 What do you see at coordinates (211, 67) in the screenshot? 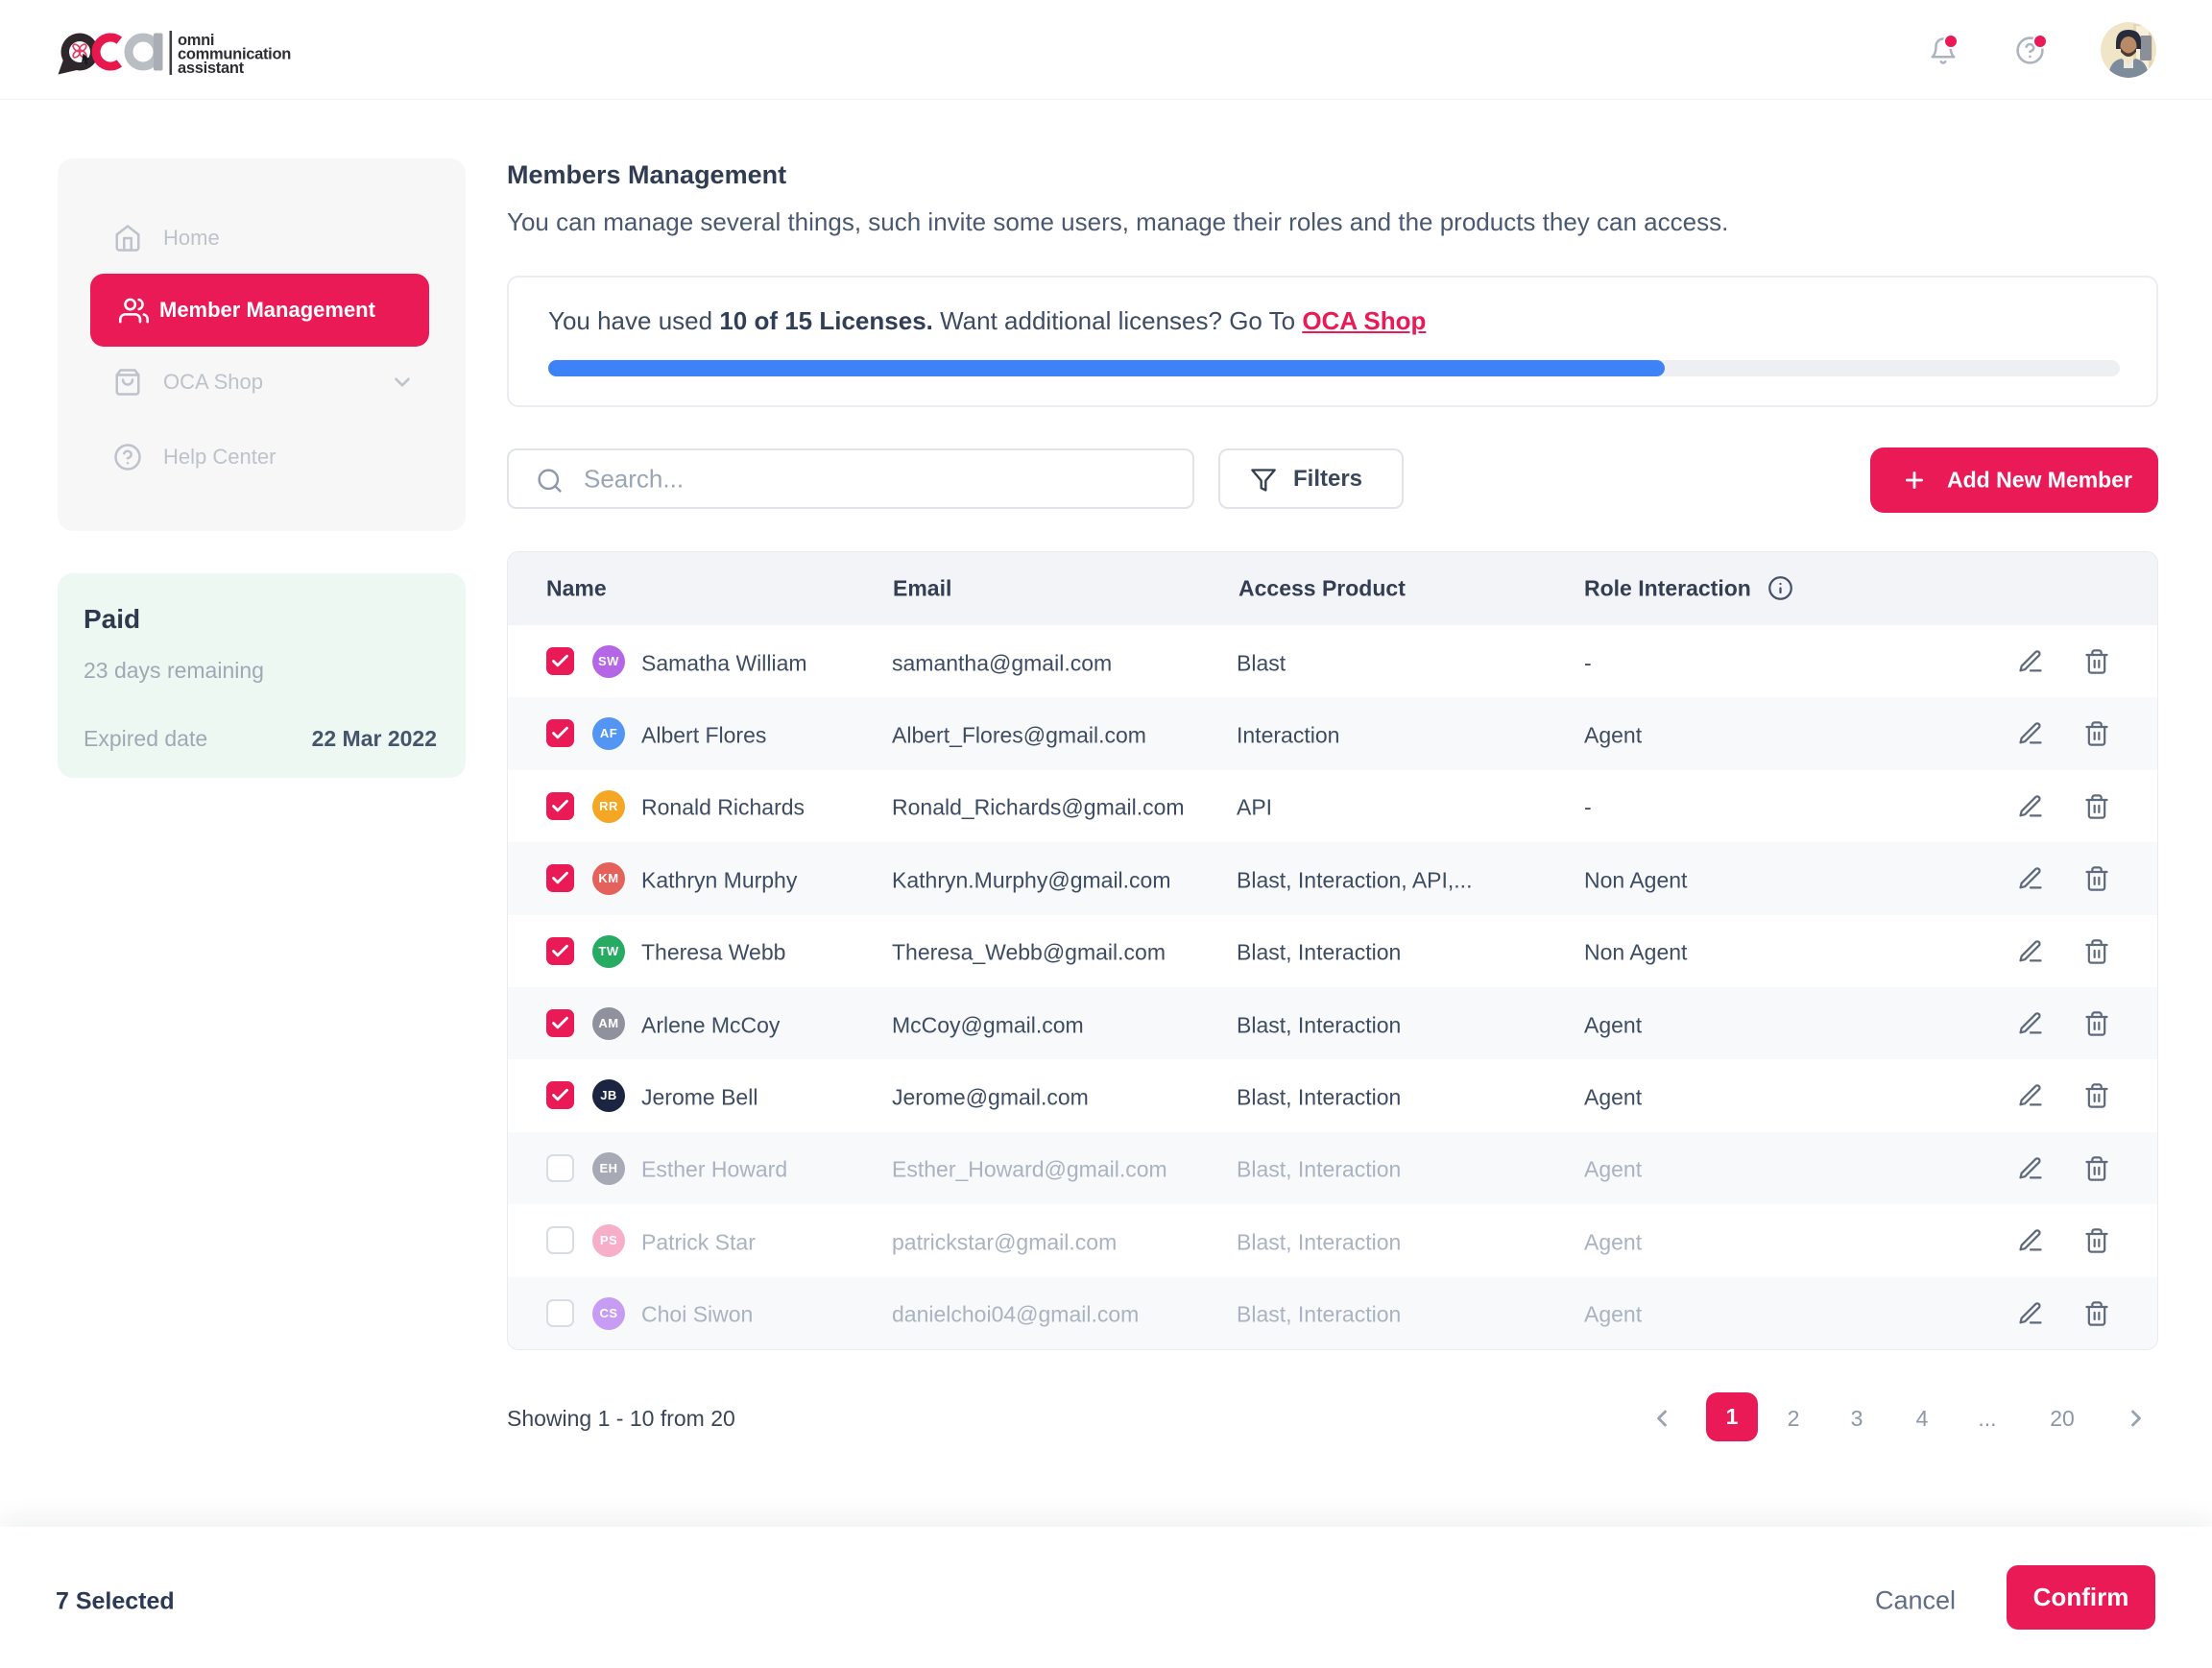
I see `svg-text: assistant` at bounding box center [211, 67].